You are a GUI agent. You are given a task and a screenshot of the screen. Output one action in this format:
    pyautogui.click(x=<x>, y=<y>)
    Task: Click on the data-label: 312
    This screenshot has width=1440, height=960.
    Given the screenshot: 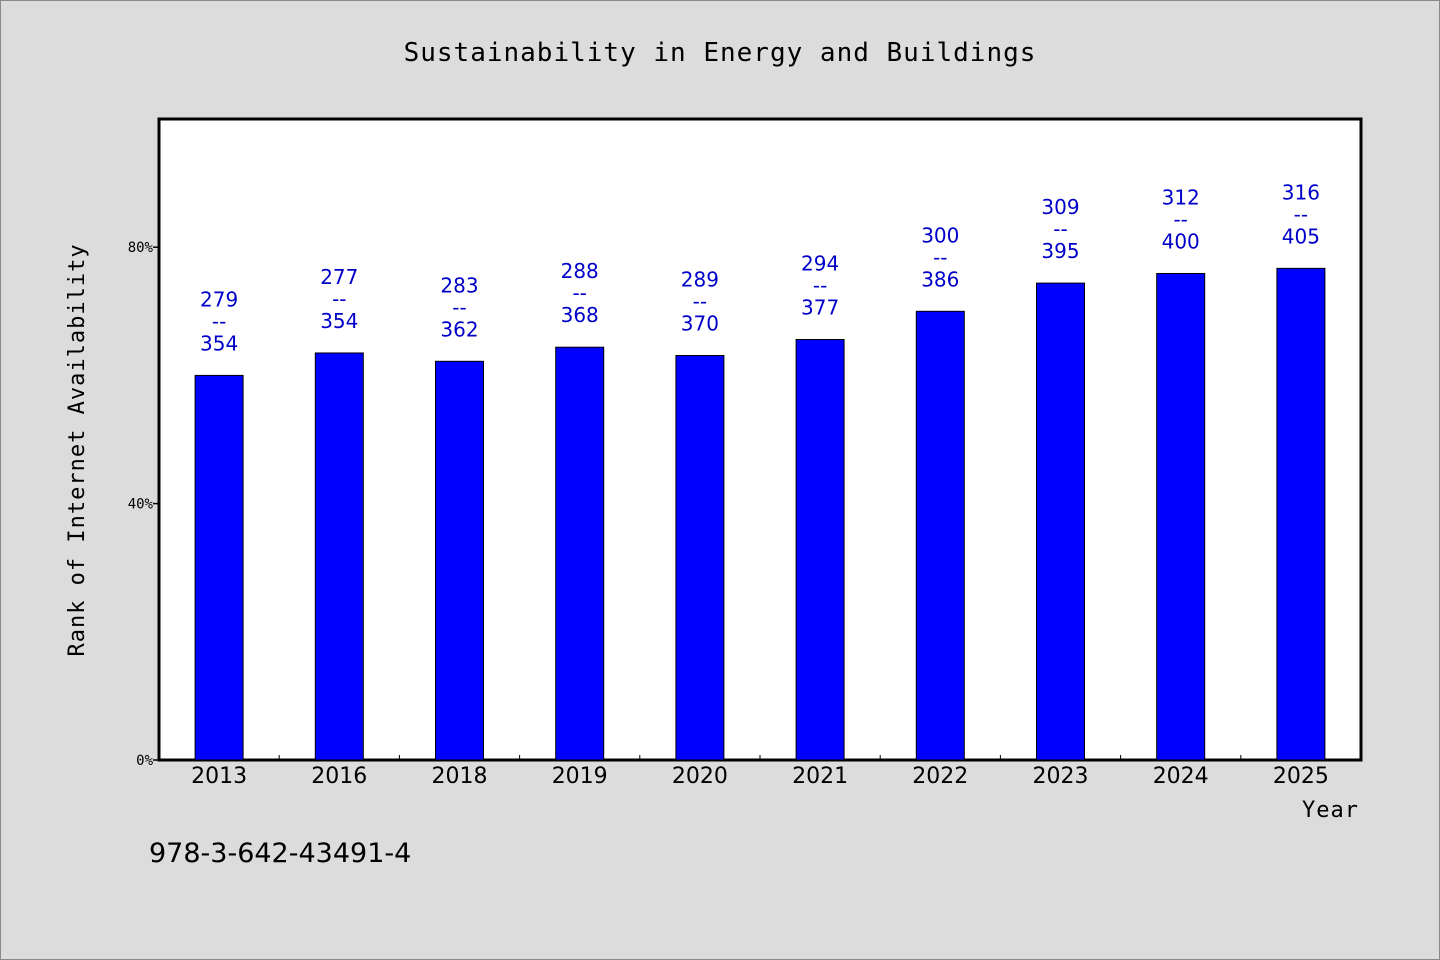 What is the action you would take?
    pyautogui.click(x=1181, y=197)
    